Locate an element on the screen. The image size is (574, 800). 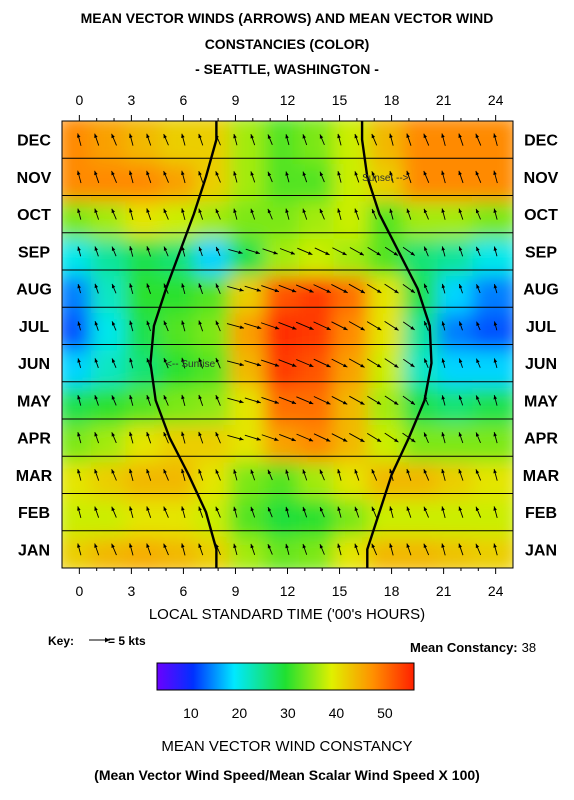
colorbar-tick-label: 10 is located at coordinates (191, 713).